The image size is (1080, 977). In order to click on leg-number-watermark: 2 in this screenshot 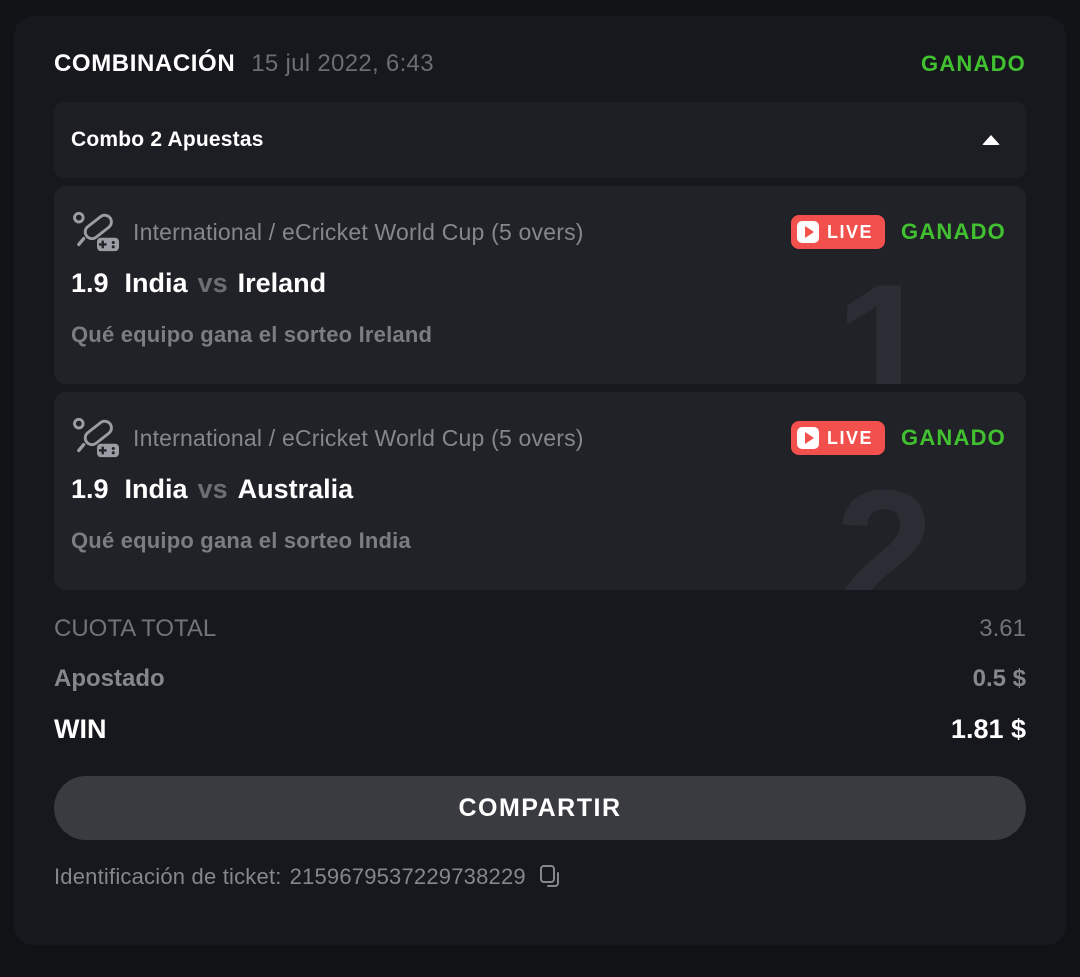, I will do `click(884, 522)`.